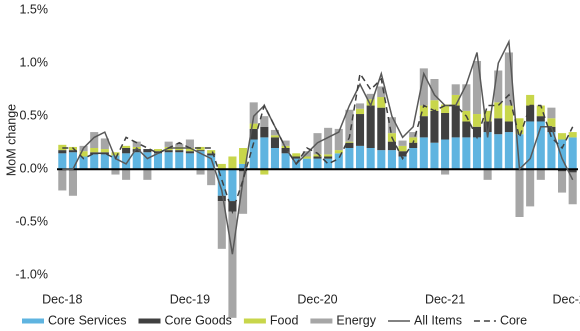 The image size is (580, 331). Describe the element at coordinates (190, 299) in the screenshot. I see `x-tick-label: Dec-19` at that location.